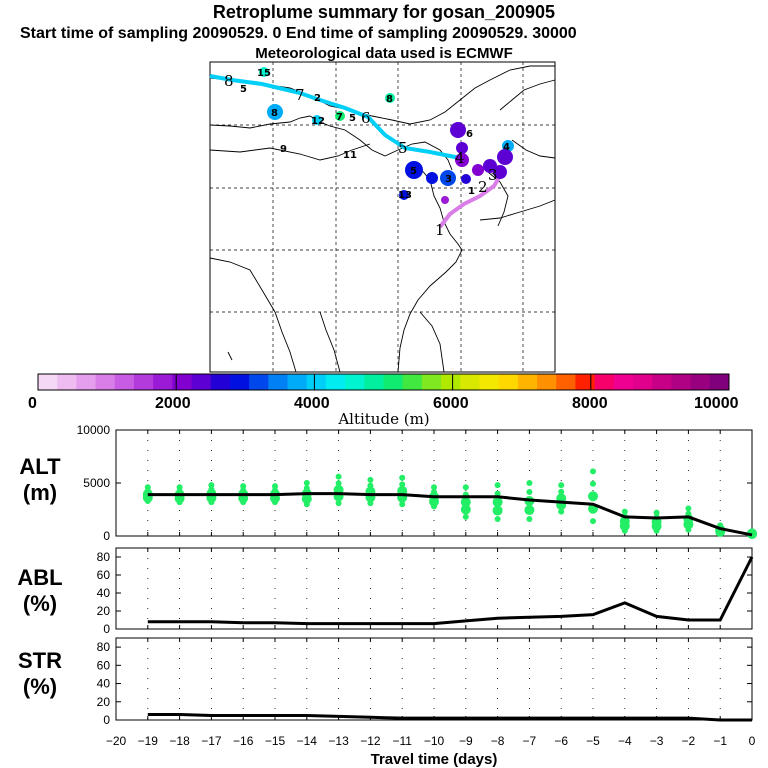  Describe the element at coordinates (173, 403) in the screenshot. I see `colorbar-tick: 2000` at that location.